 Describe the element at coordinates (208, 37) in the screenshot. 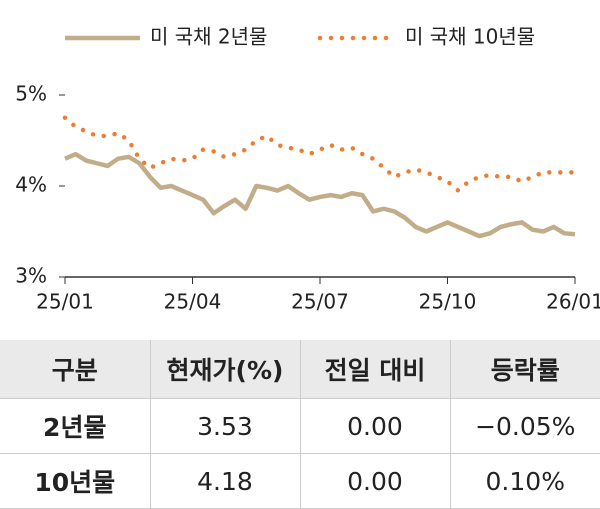

I see `legend-label: 미 국채 2년물` at that location.